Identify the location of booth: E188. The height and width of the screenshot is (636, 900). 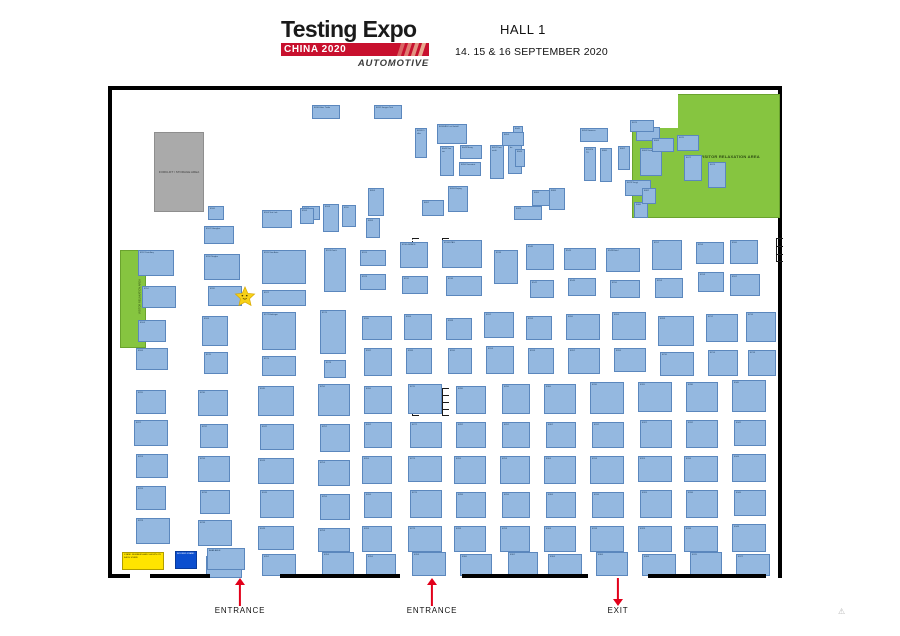
(459, 329).